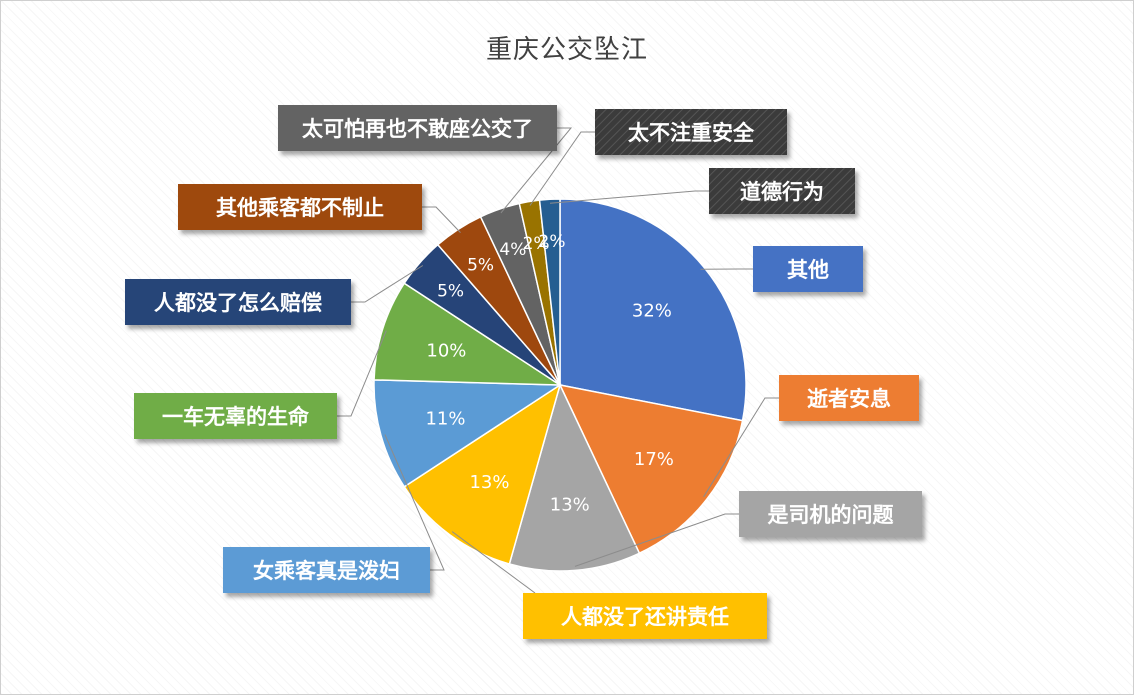 Image resolution: width=1134 pixels, height=696 pixels. Describe the element at coordinates (652, 310) in the screenshot. I see `data-label-percent: 32%` at that location.